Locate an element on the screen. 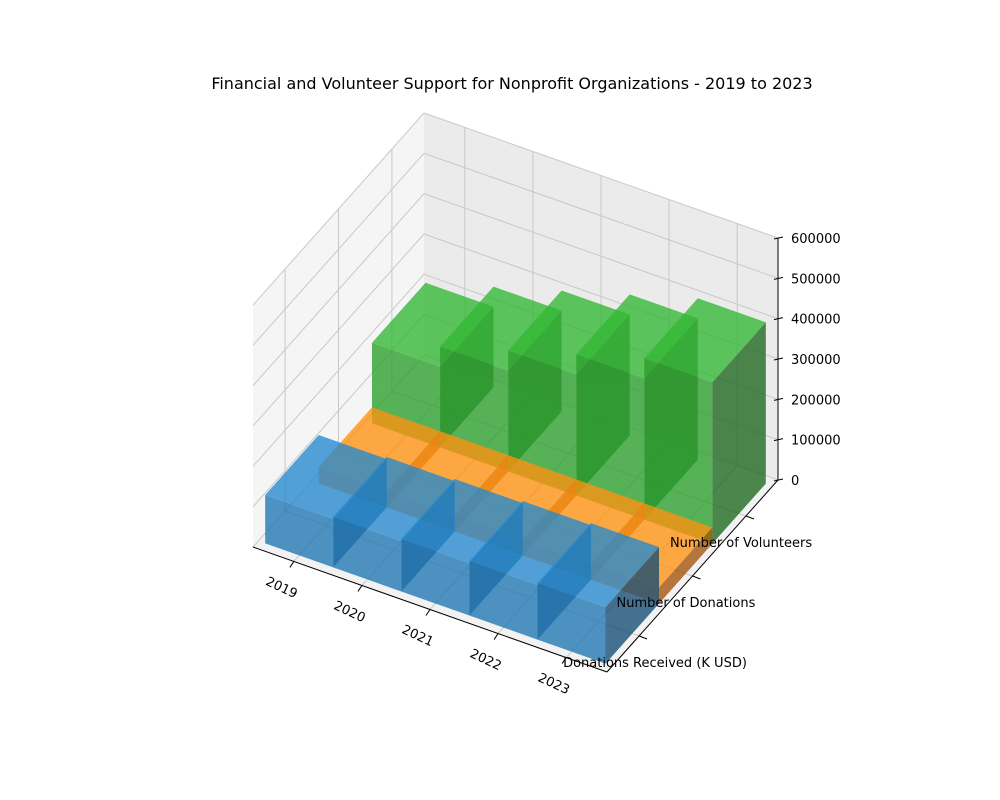  bar-2-2023 is located at coordinates (705, 421).